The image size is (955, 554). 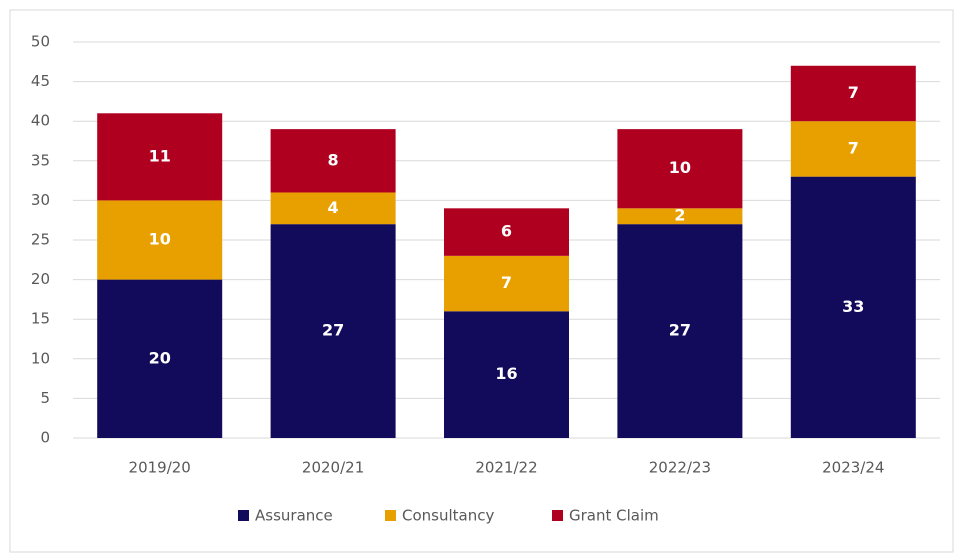 What do you see at coordinates (333, 468) in the screenshot?
I see `x-tick-label: 2020/21` at bounding box center [333, 468].